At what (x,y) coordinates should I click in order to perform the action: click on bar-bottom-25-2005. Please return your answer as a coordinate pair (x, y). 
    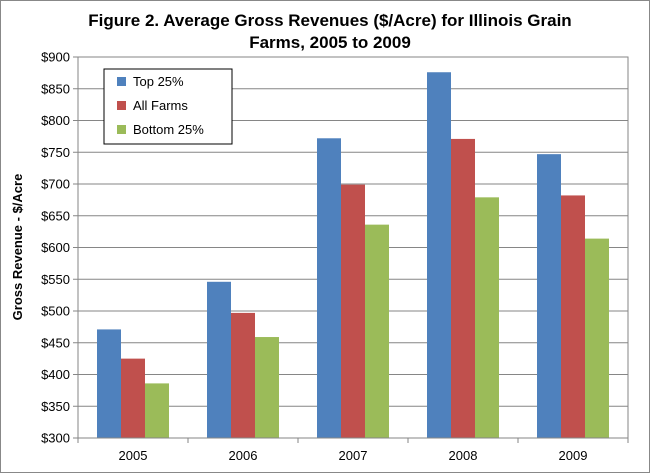
    Looking at the image, I should click on (157, 410).